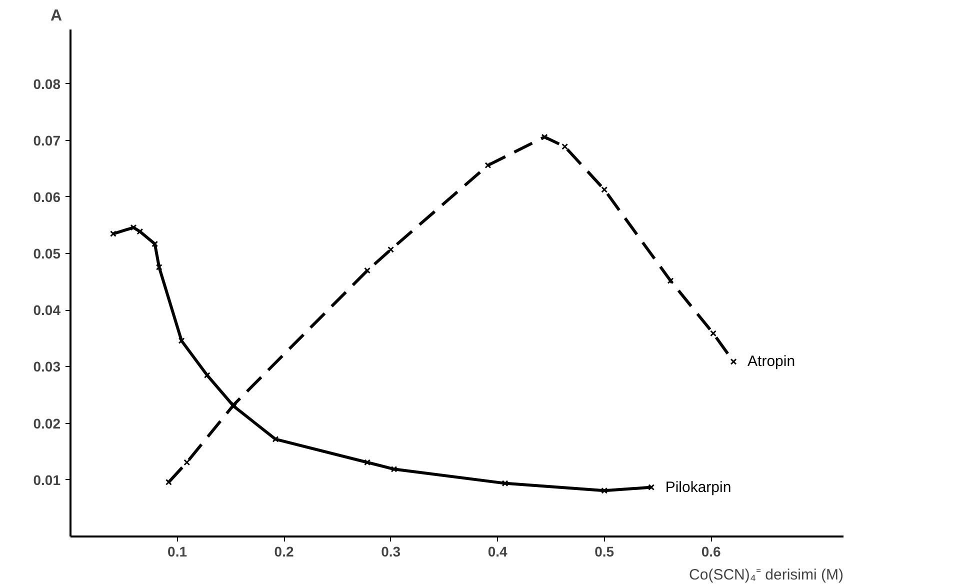  What do you see at coordinates (56, 16) in the screenshot?
I see `y-axis-title: A` at bounding box center [56, 16].